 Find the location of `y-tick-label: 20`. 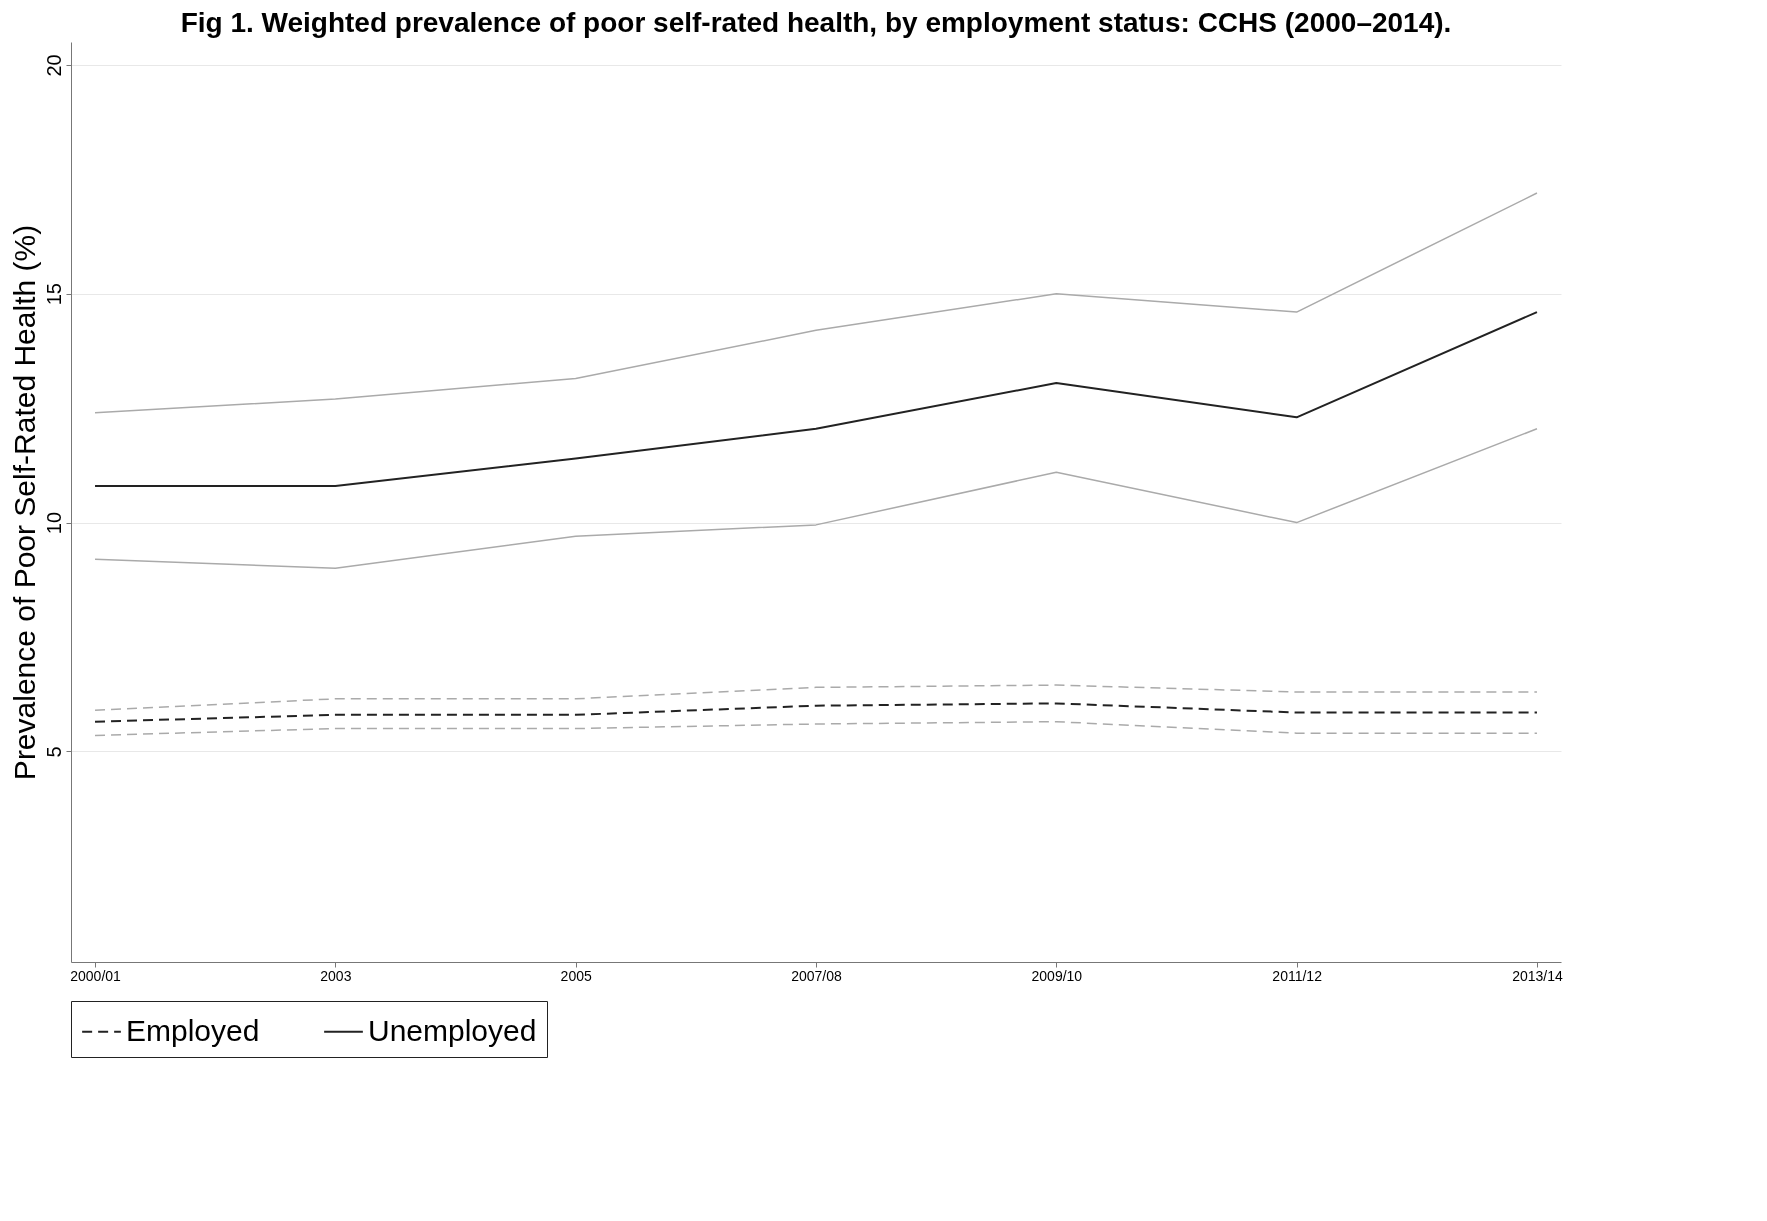

y-tick-label: 20 is located at coordinates (53, 65).